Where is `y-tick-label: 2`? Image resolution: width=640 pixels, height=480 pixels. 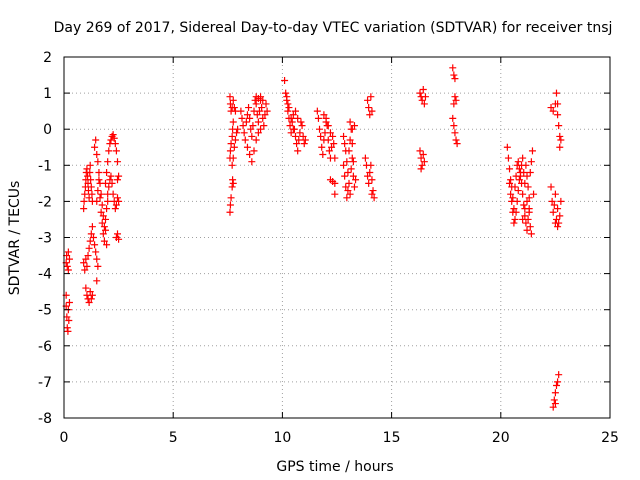 y-tick-label: 2 is located at coordinates (47, 58).